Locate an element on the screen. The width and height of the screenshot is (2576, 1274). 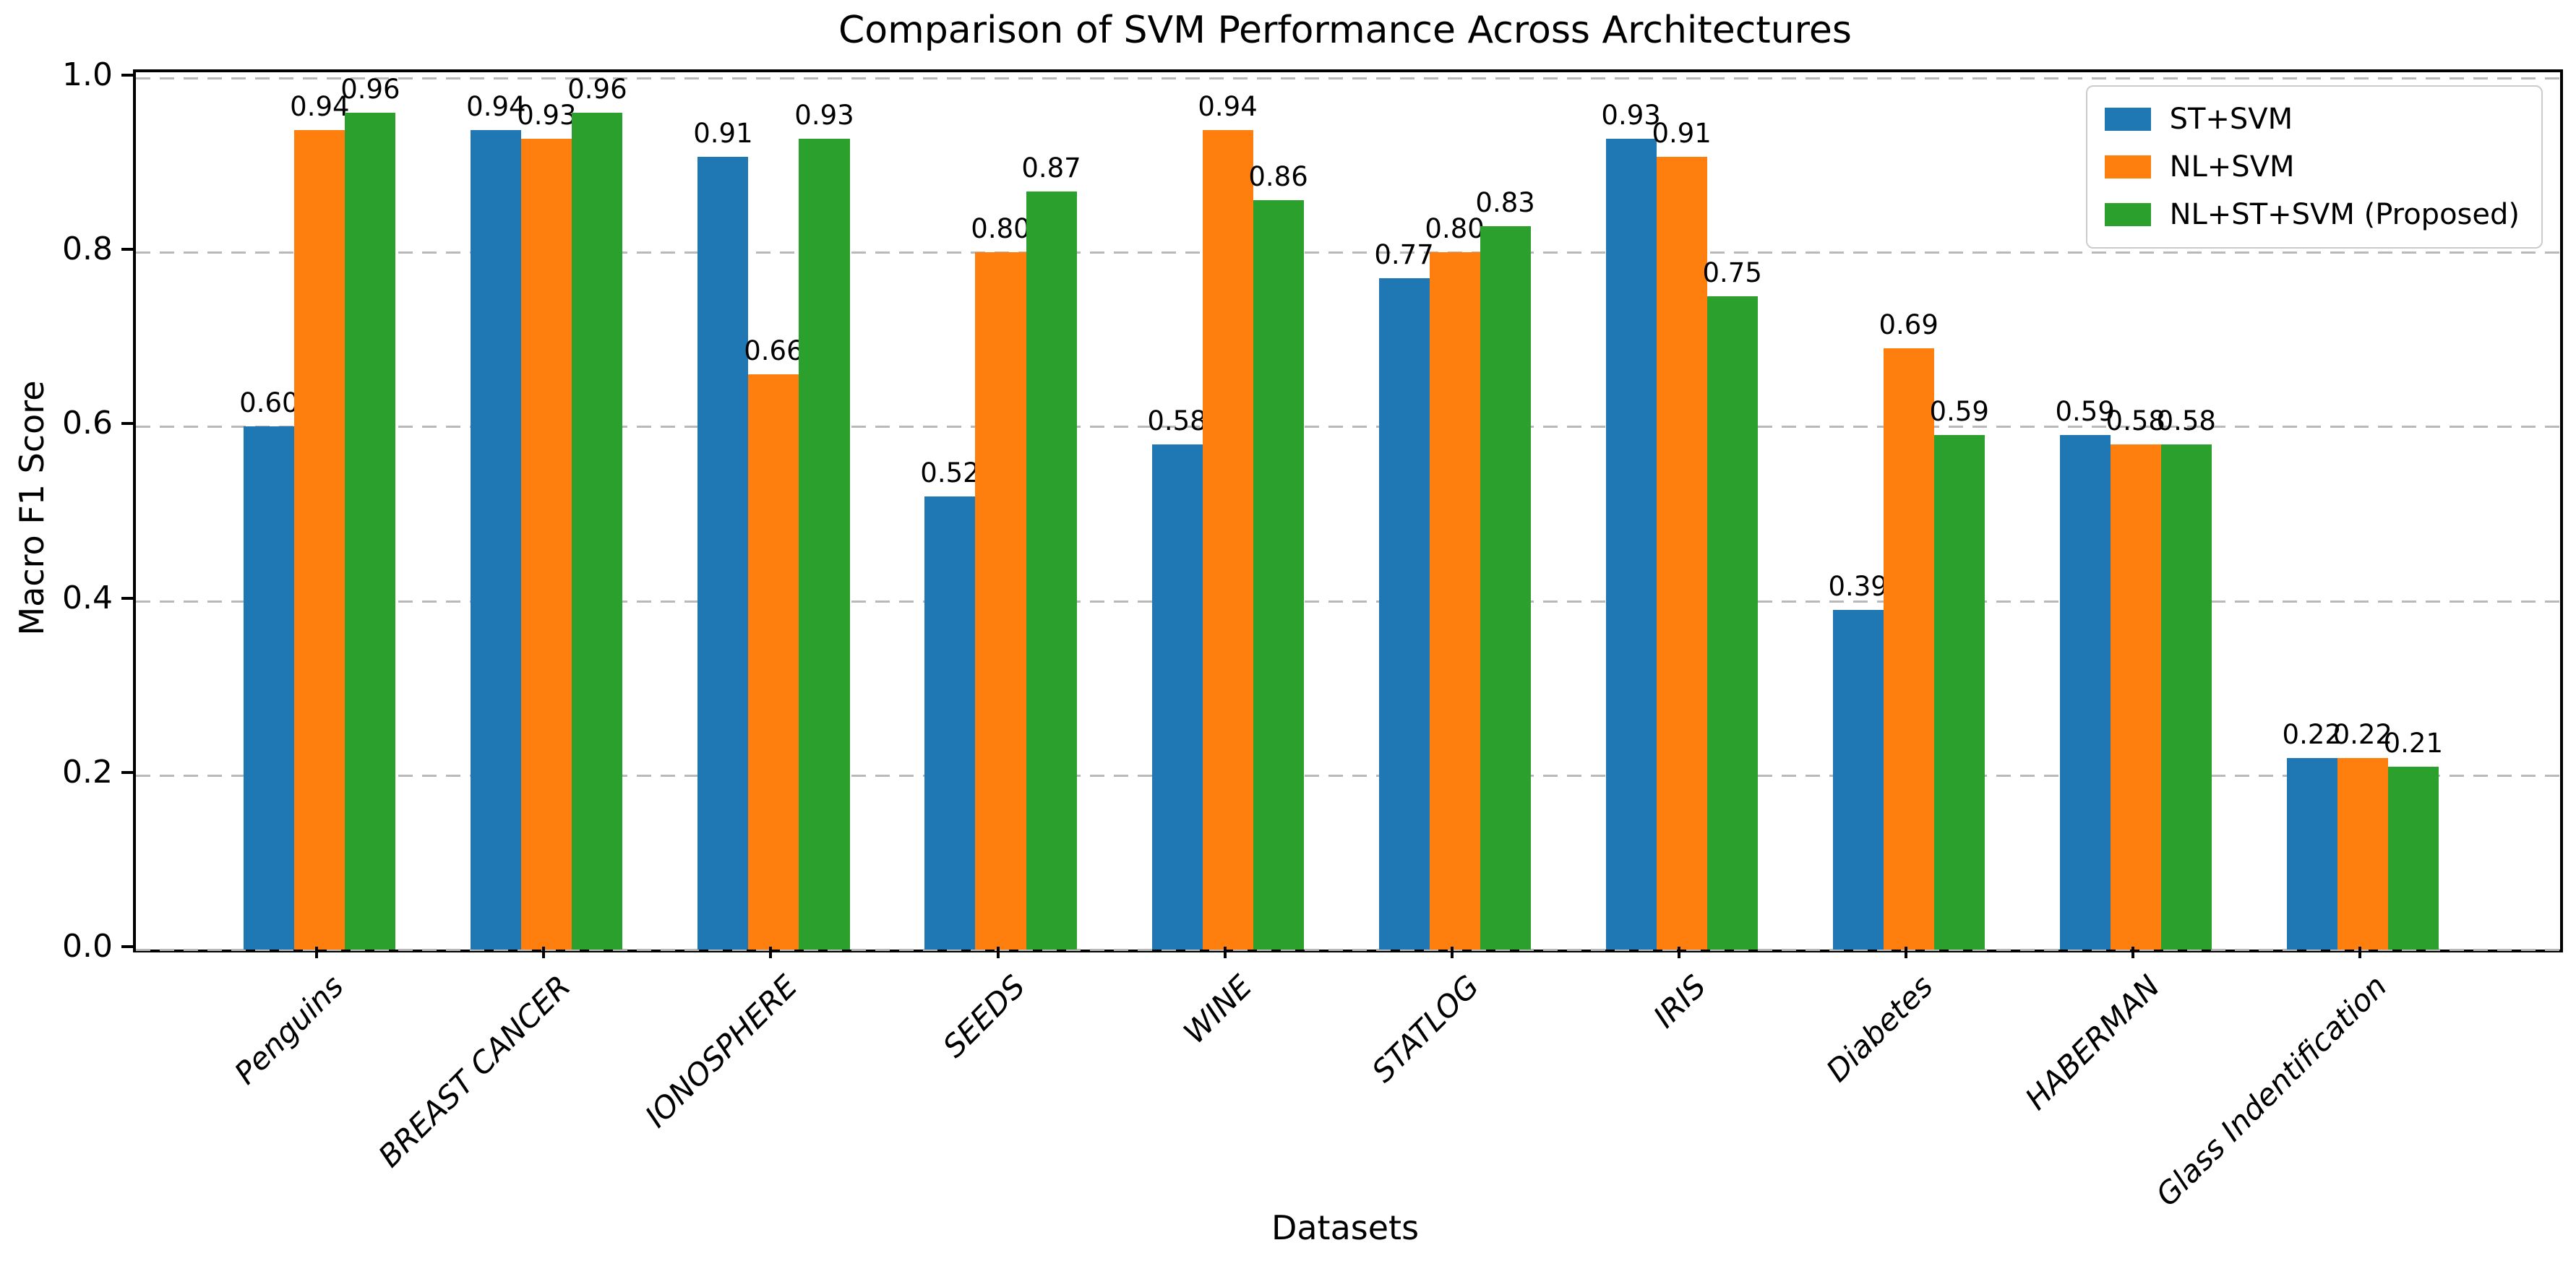
x-tick-label: STATLOG is located at coordinates (1426, 1029).